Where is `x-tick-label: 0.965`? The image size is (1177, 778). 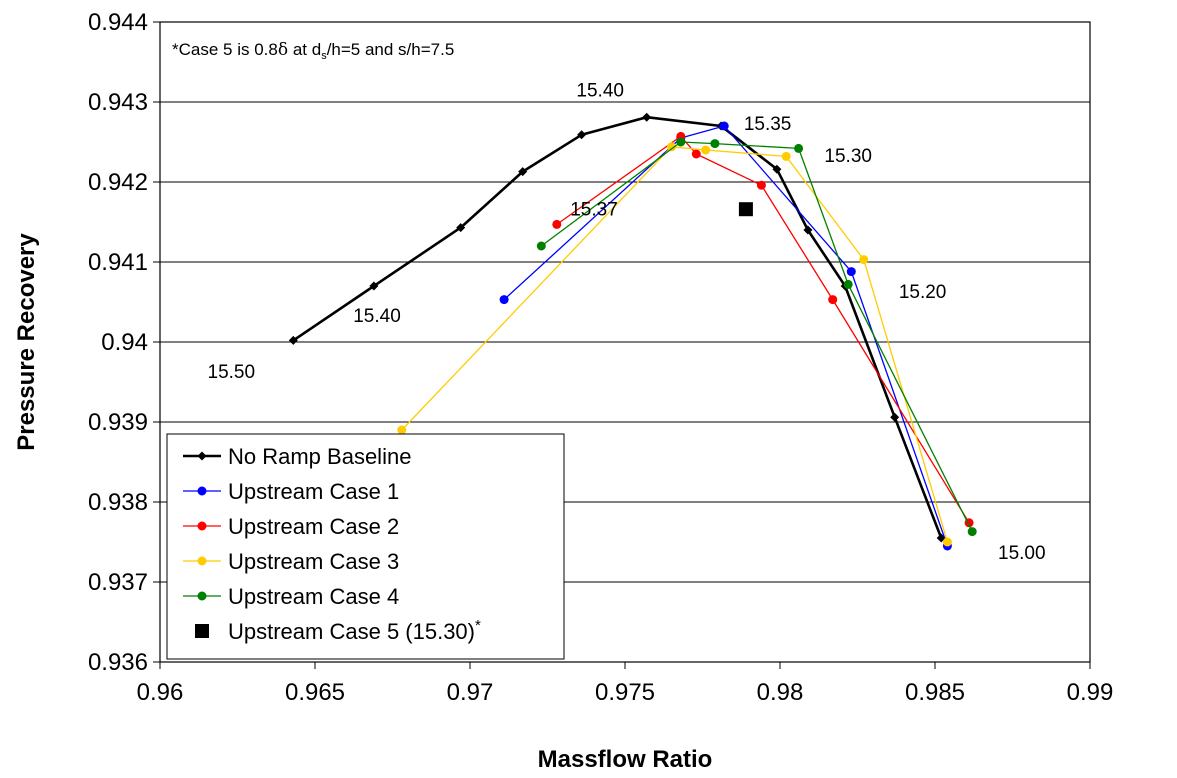 x-tick-label: 0.965 is located at coordinates (315, 692).